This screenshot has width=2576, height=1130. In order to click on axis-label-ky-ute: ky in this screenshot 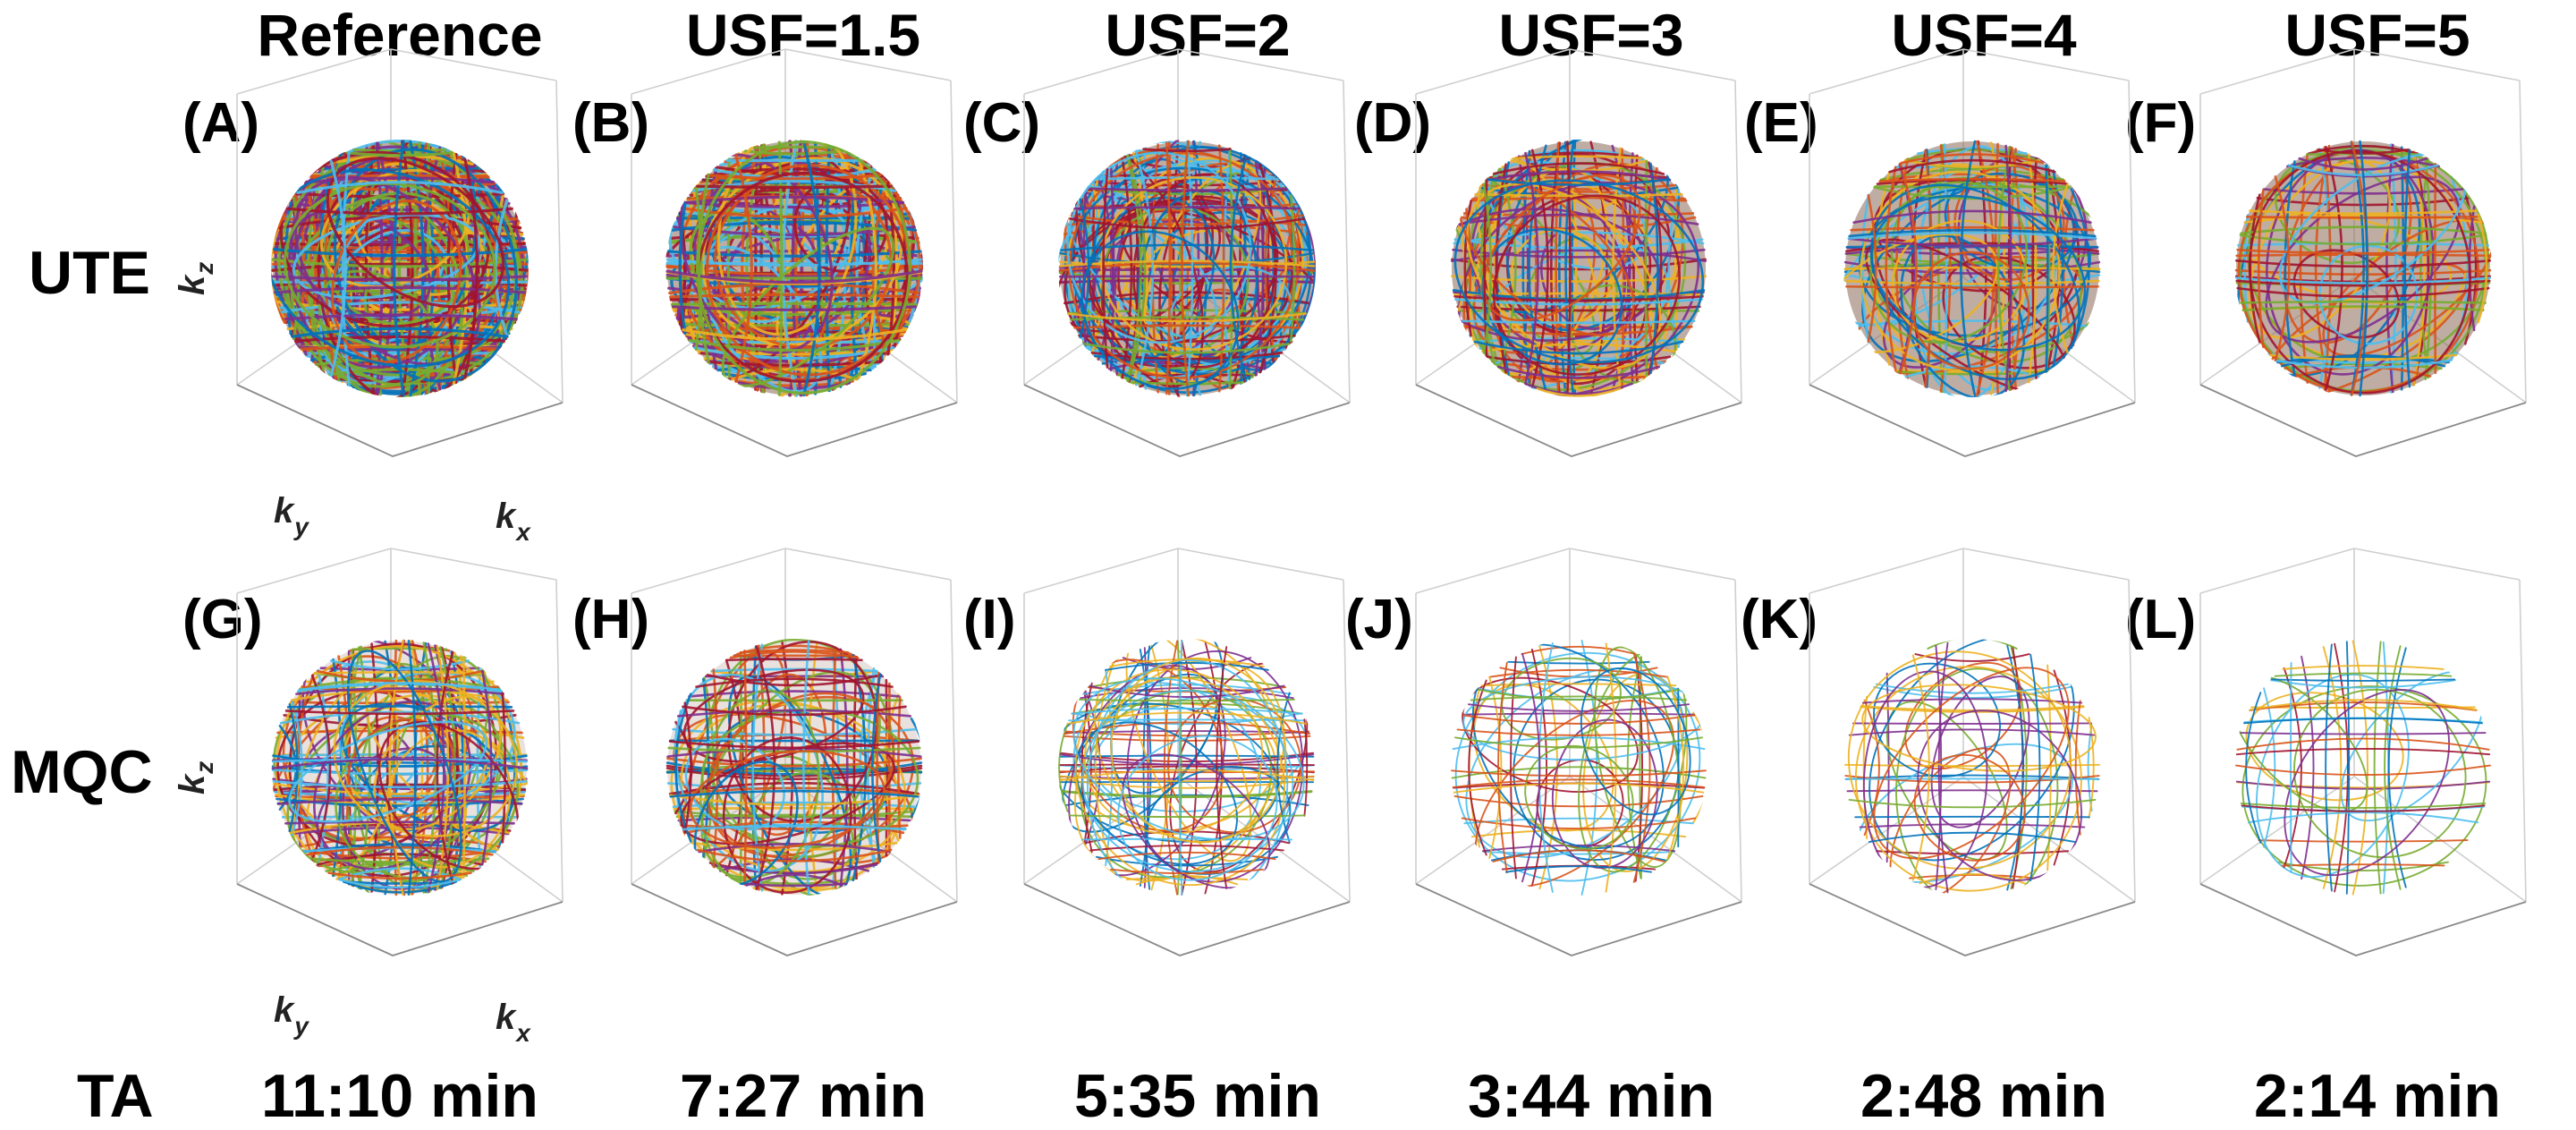, I will do `click(291, 515)`.